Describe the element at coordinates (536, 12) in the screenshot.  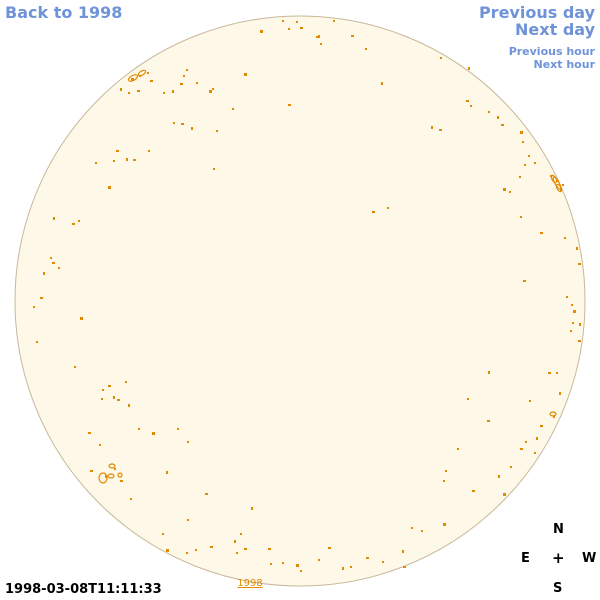
I see `previous-day-link: Previous day` at that location.